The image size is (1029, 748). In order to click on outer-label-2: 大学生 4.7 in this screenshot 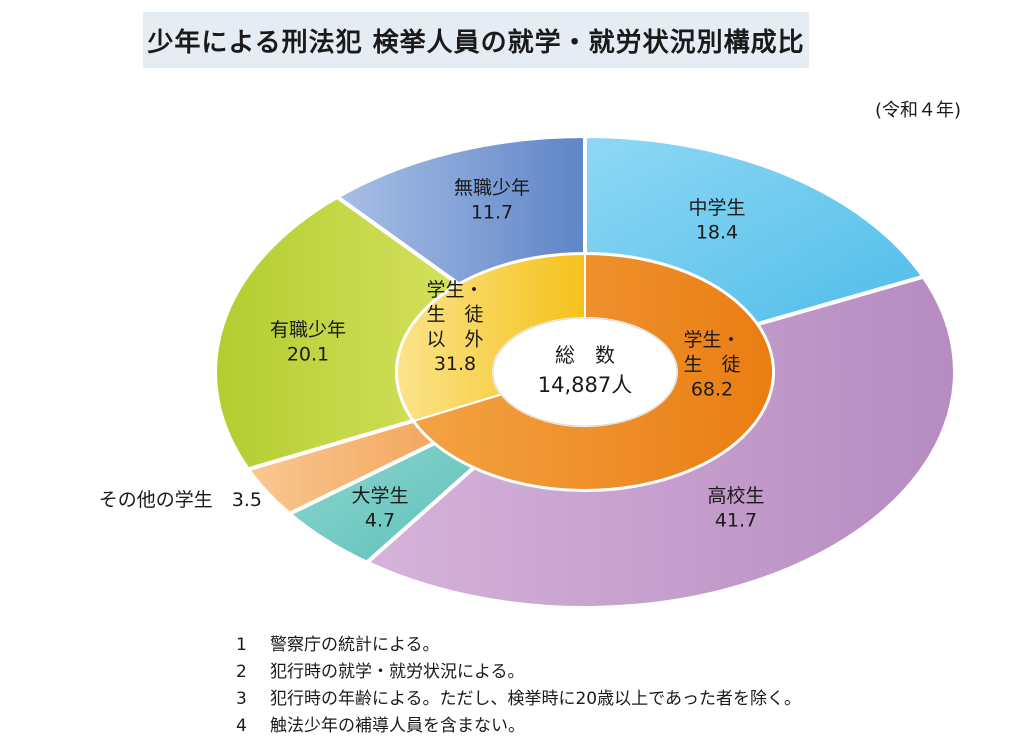, I will do `click(379, 508)`.